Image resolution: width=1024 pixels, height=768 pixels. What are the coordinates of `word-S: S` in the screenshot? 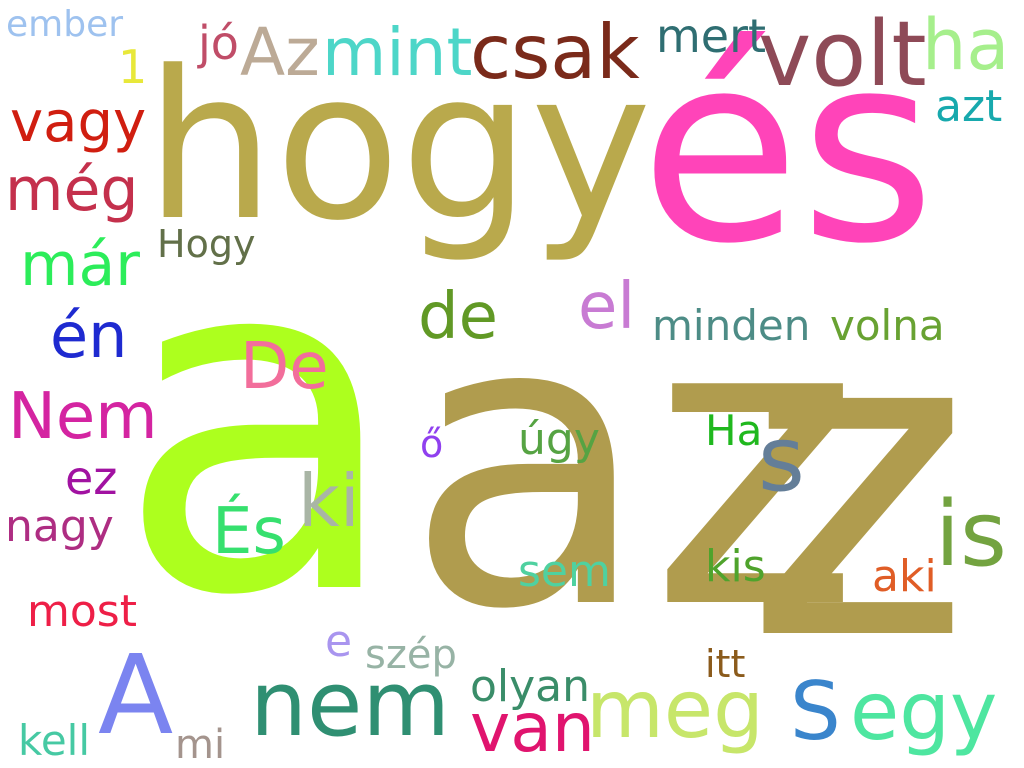 It's located at (815, 711).